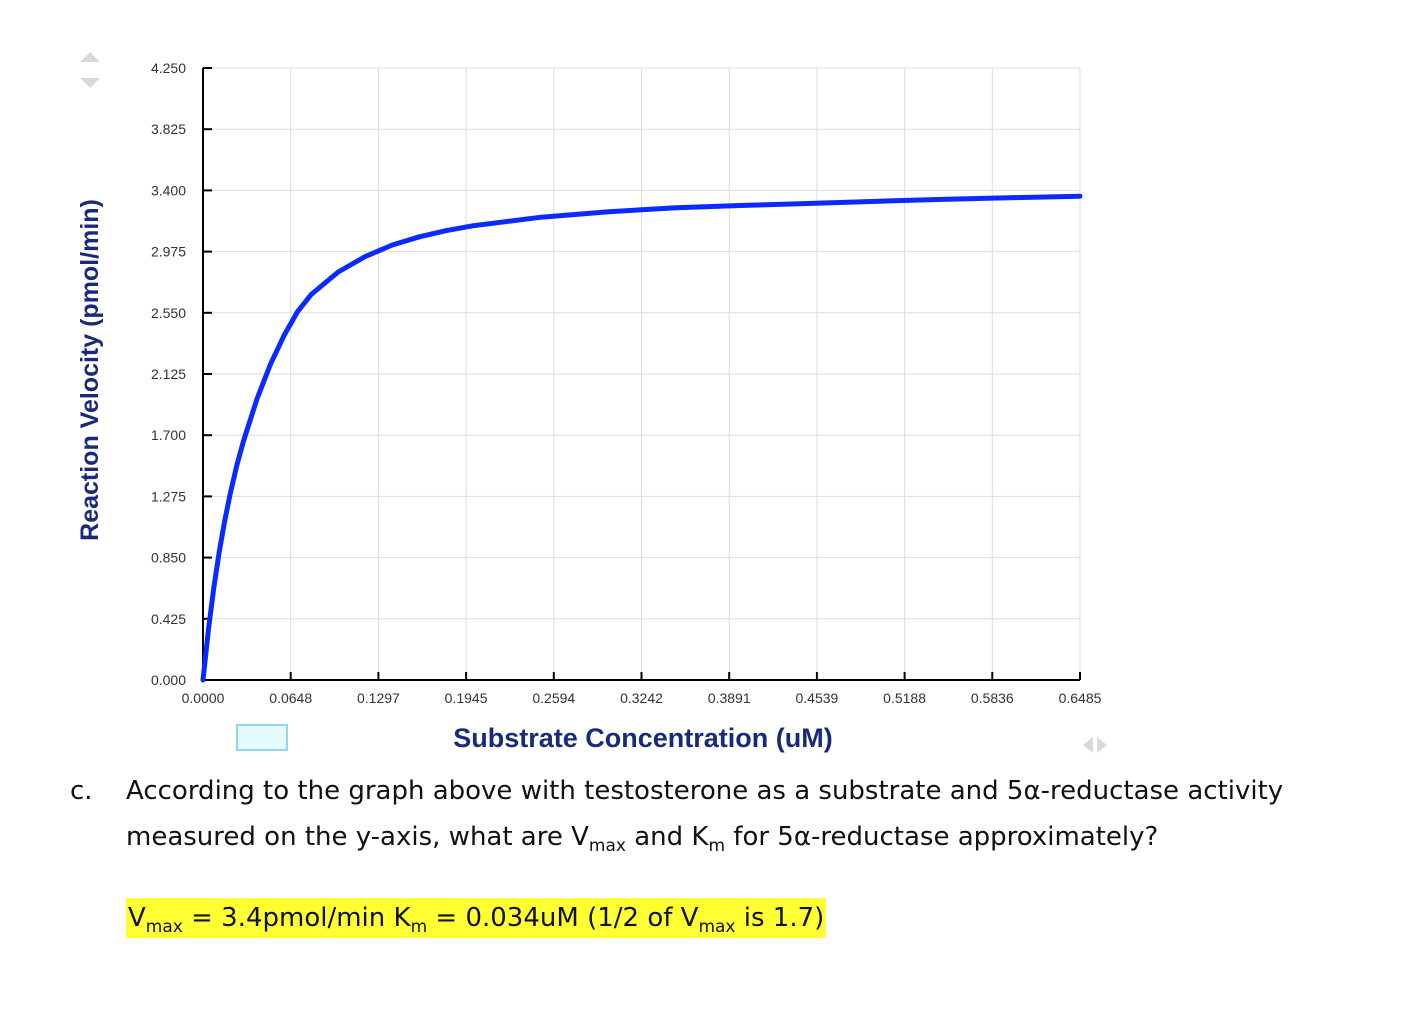 This screenshot has height=1020, width=1416. What do you see at coordinates (90, 70) in the screenshot?
I see `y-scroll-arrows-icon` at bounding box center [90, 70].